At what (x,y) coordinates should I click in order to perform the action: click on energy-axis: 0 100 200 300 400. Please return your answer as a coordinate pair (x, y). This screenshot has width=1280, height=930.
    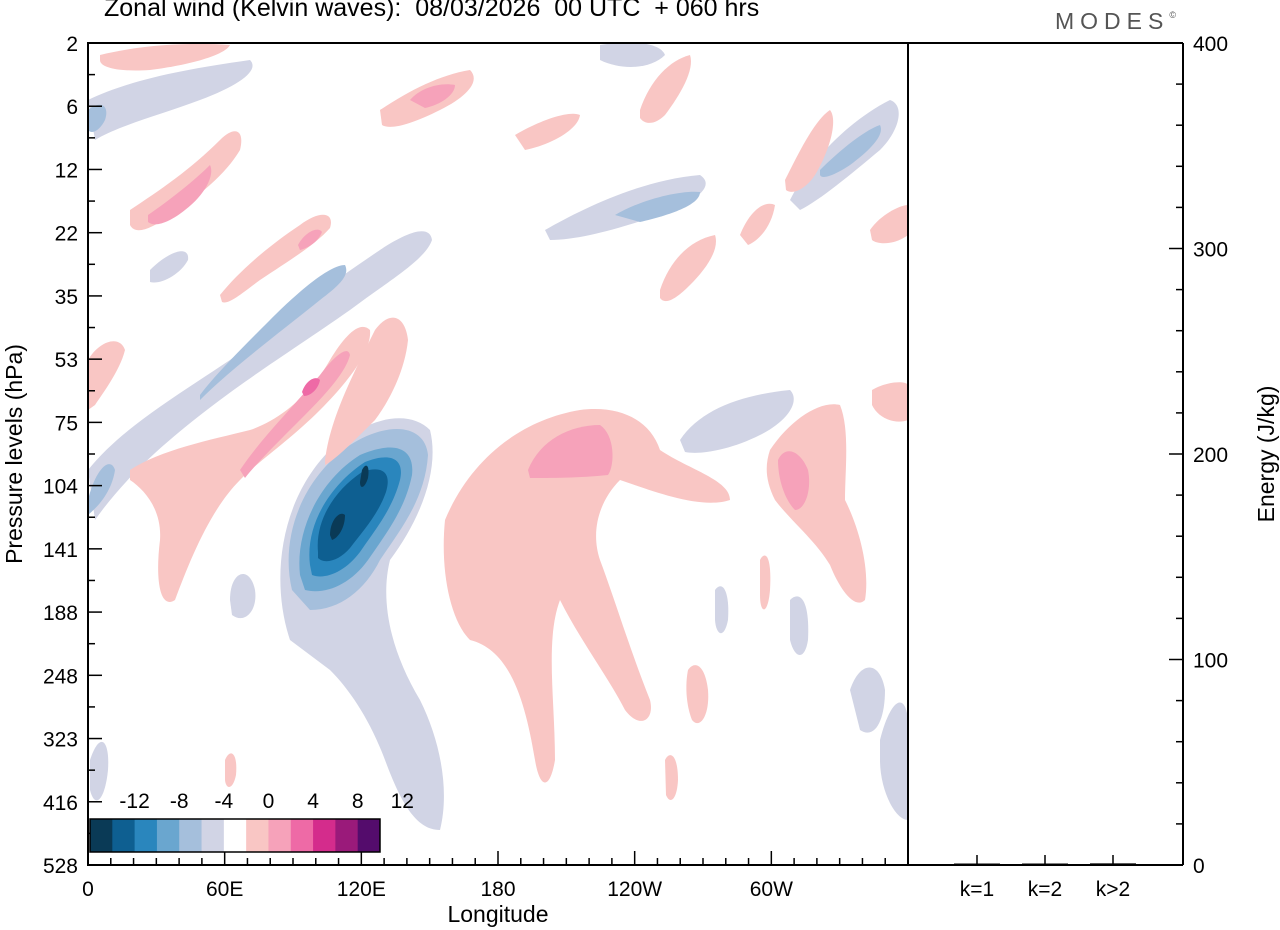
    Looking at the image, I should click on (1198, 455).